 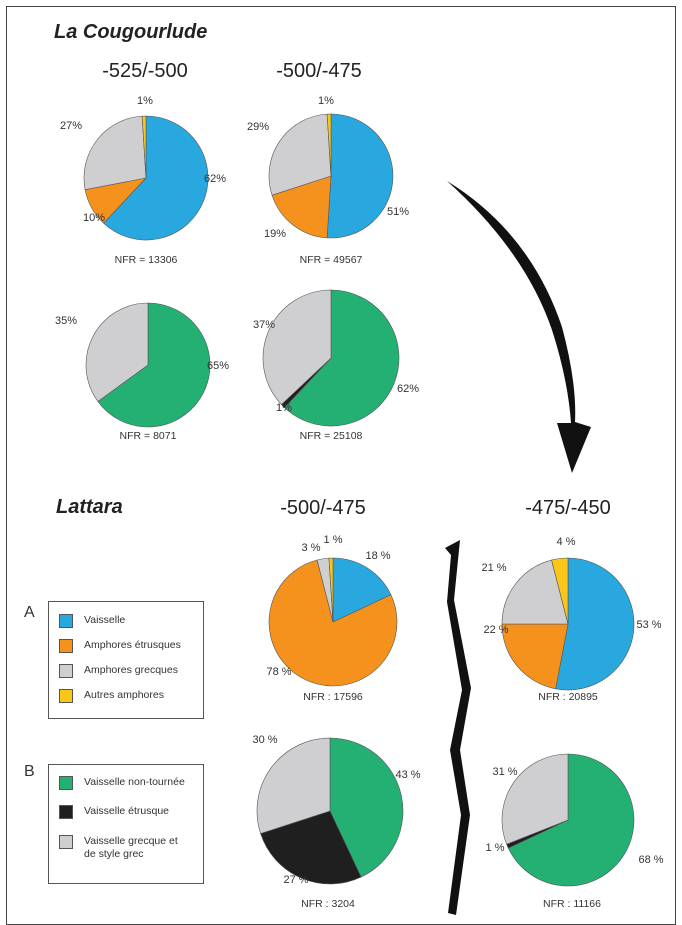 What do you see at coordinates (258, 127) in the screenshot?
I see `pct-label: 29%` at bounding box center [258, 127].